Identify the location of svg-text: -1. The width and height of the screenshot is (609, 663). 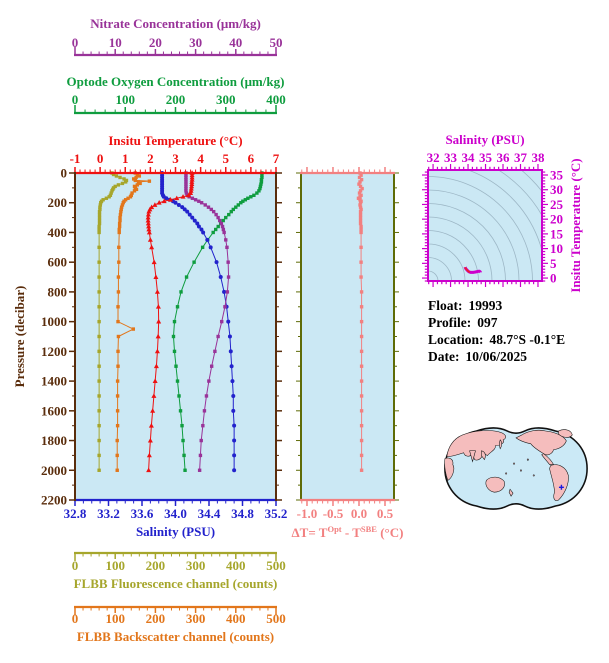
(75, 158).